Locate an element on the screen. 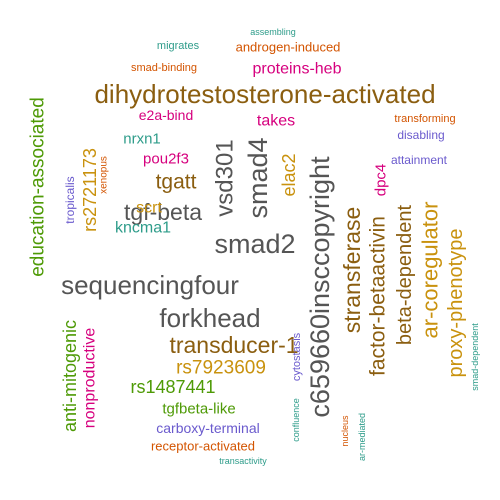  word-forkhead: forkhead is located at coordinates (209, 318).